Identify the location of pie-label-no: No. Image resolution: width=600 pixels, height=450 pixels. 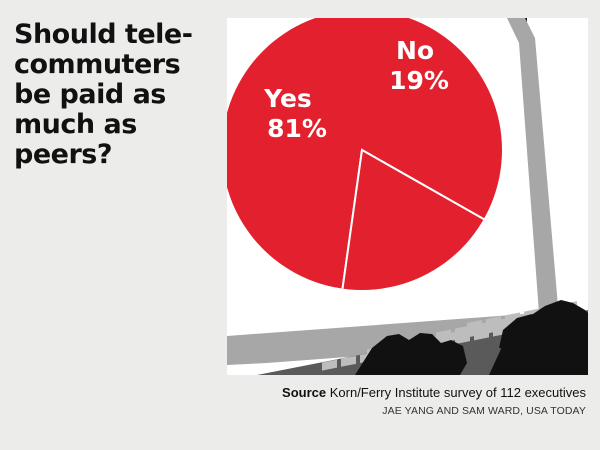
(415, 50).